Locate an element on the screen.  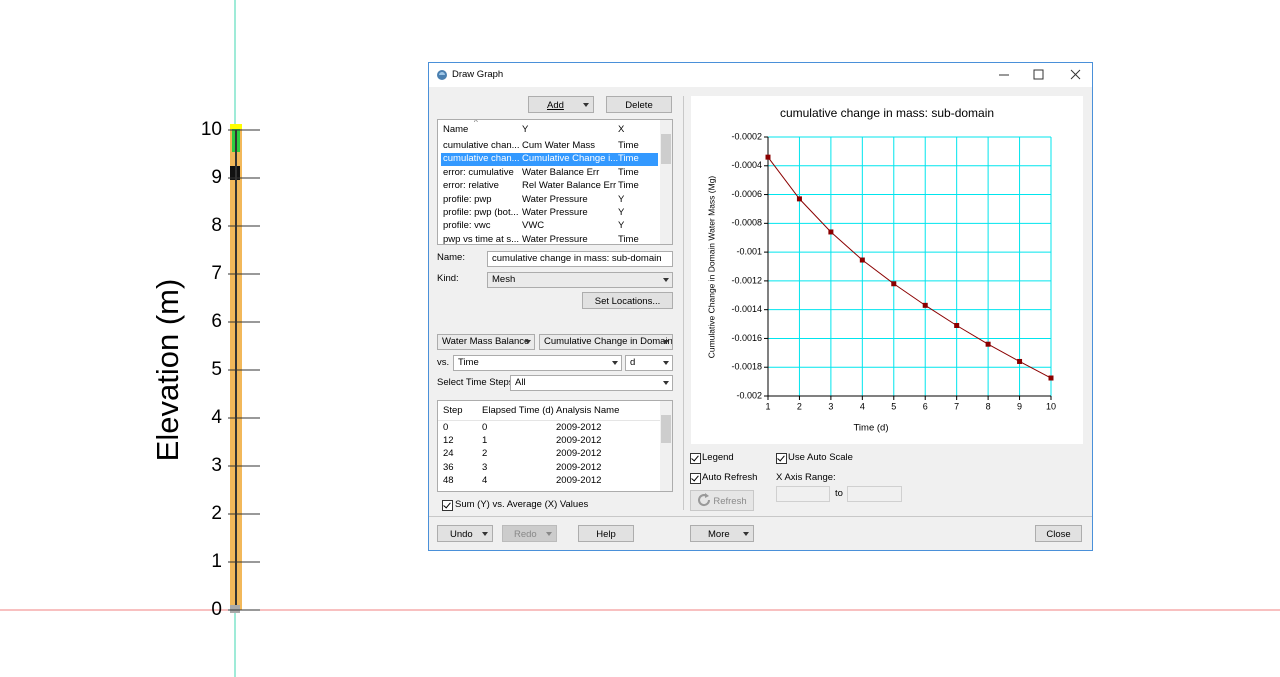
x-unit-select: d is located at coordinates (649, 363).